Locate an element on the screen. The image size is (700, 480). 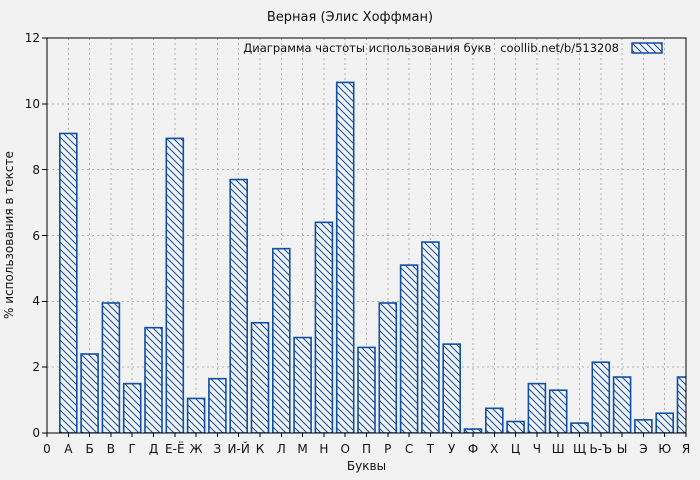
x-tick-label: Ц is located at coordinates (515, 449).